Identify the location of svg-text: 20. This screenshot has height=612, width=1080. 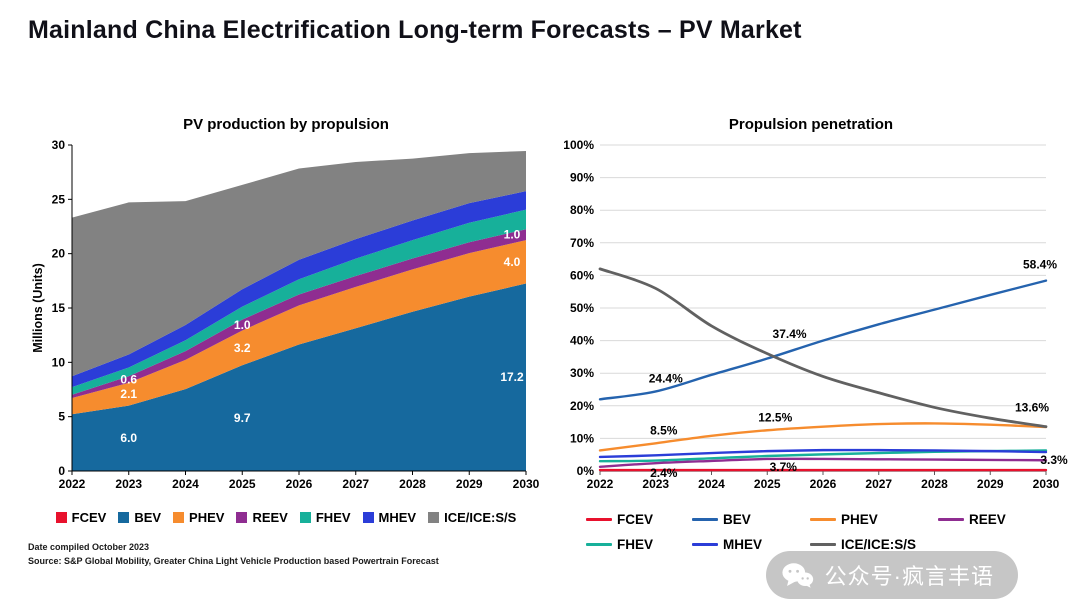
(59, 254).